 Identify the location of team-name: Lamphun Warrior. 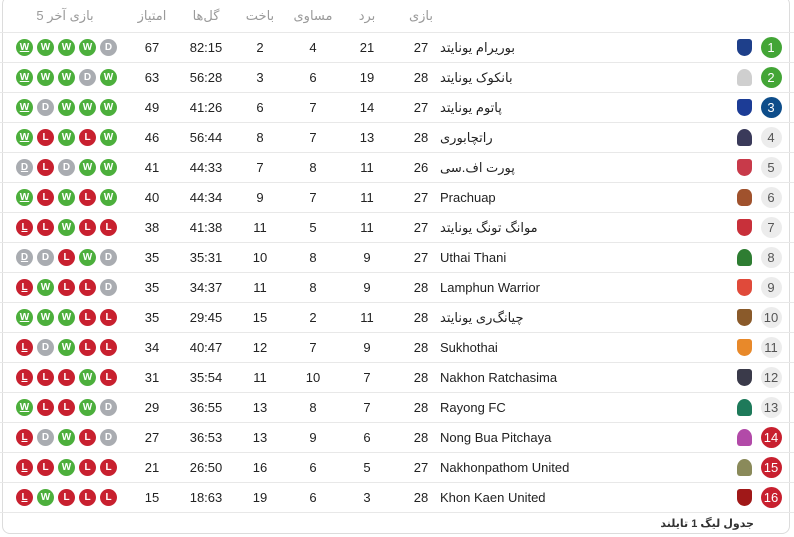
(490, 287).